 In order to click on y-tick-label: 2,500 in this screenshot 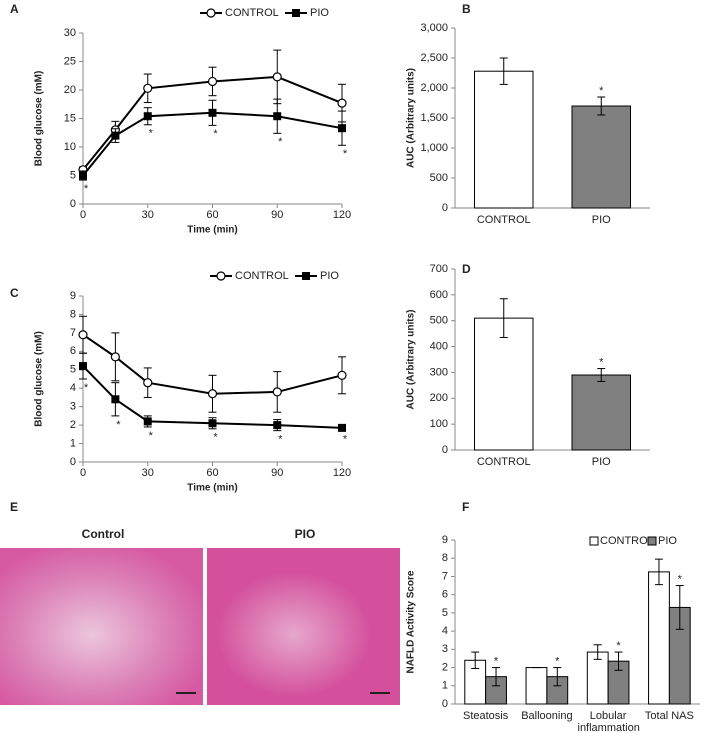, I will do `click(434, 58)`.